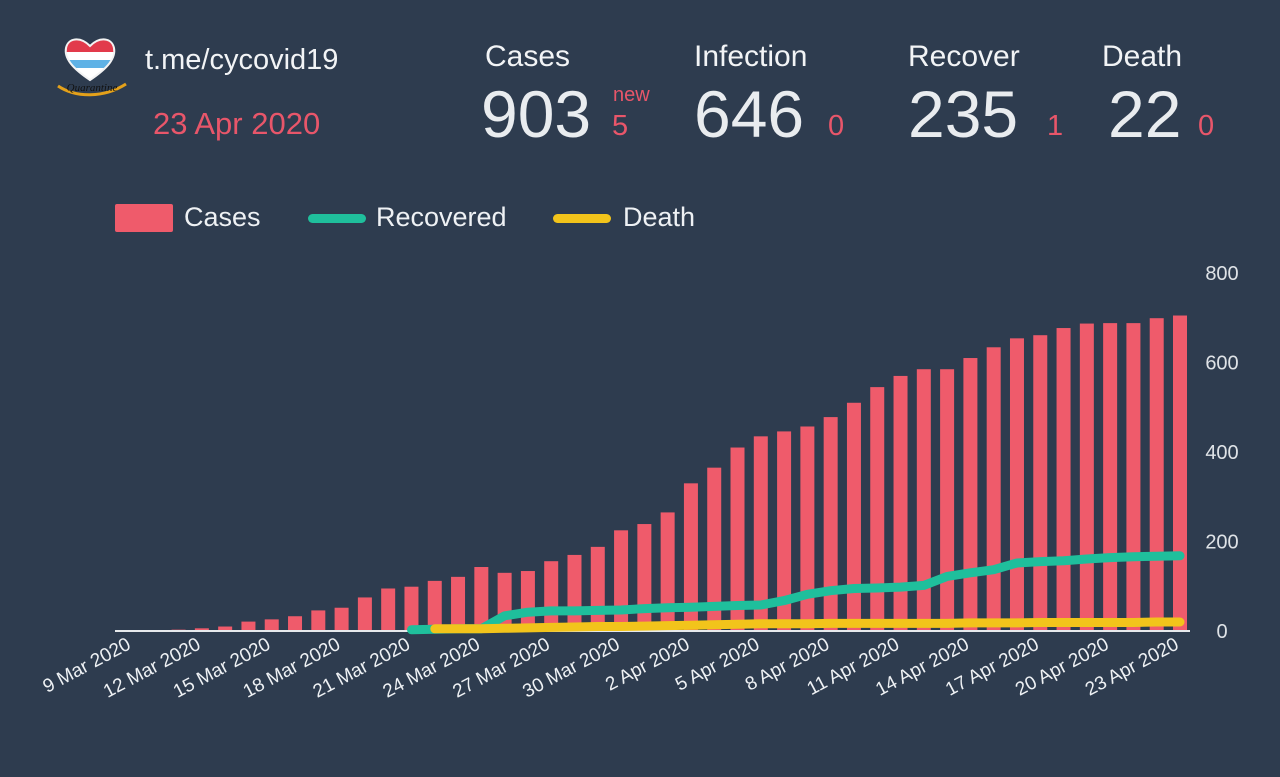 This screenshot has width=1280, height=777. Describe the element at coordinates (714, 549) in the screenshot. I see `bar-cases-3-apr-2020` at that location.